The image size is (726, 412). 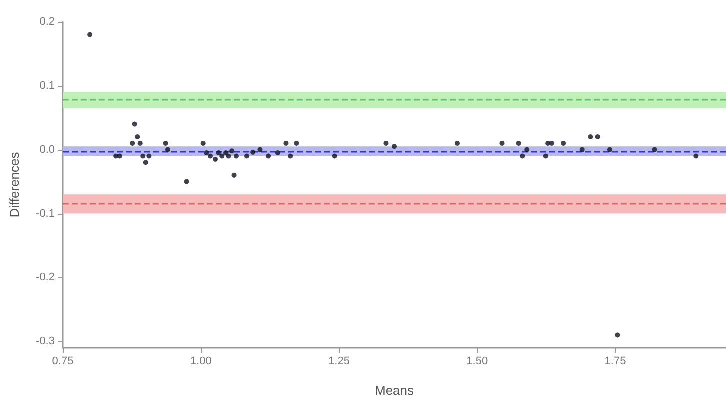 What do you see at coordinates (45, 278) in the screenshot?
I see `y-tick-label: -0.2` at bounding box center [45, 278].